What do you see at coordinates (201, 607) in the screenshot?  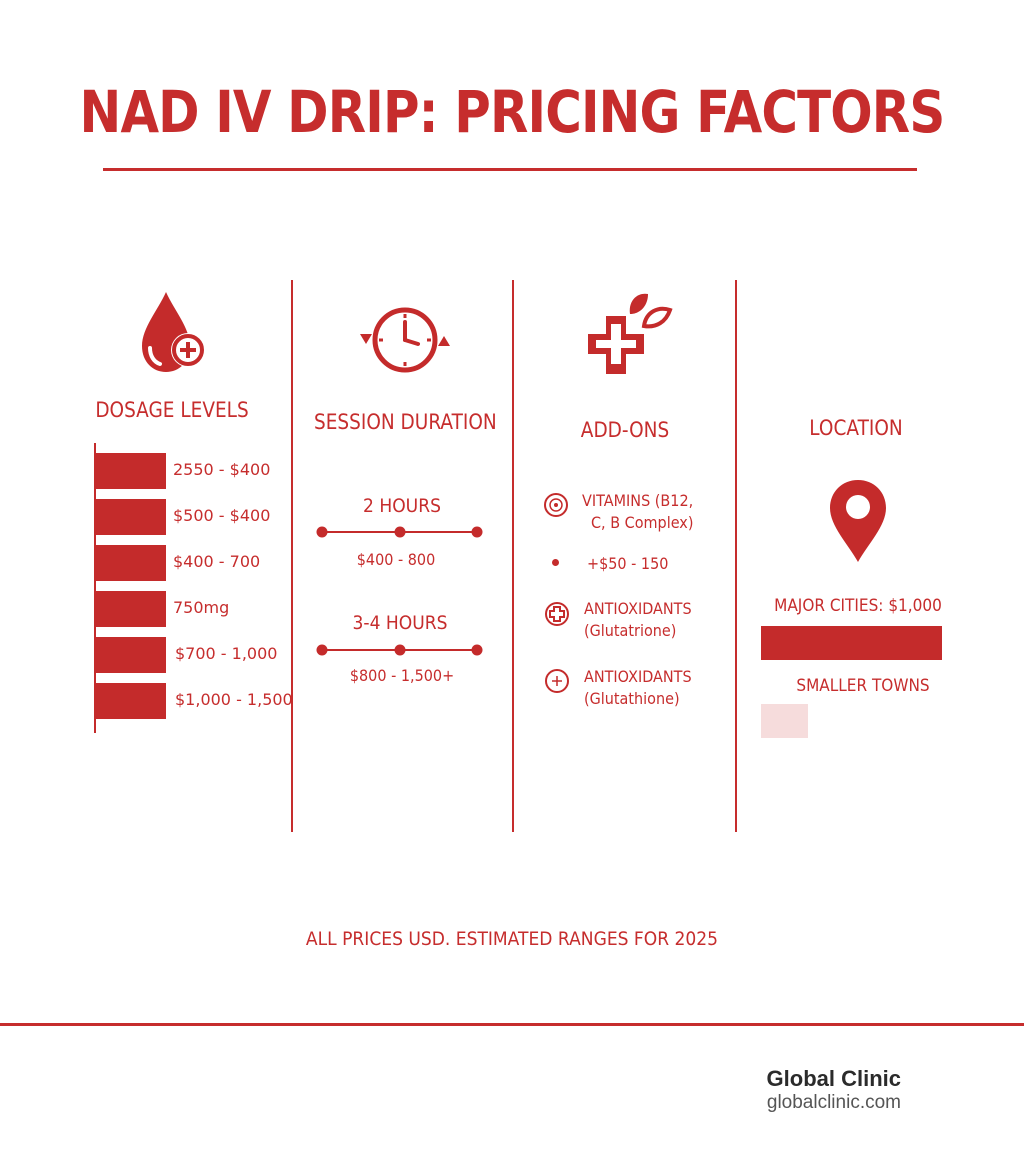 I see `dosage-tier-label: 750mg` at bounding box center [201, 607].